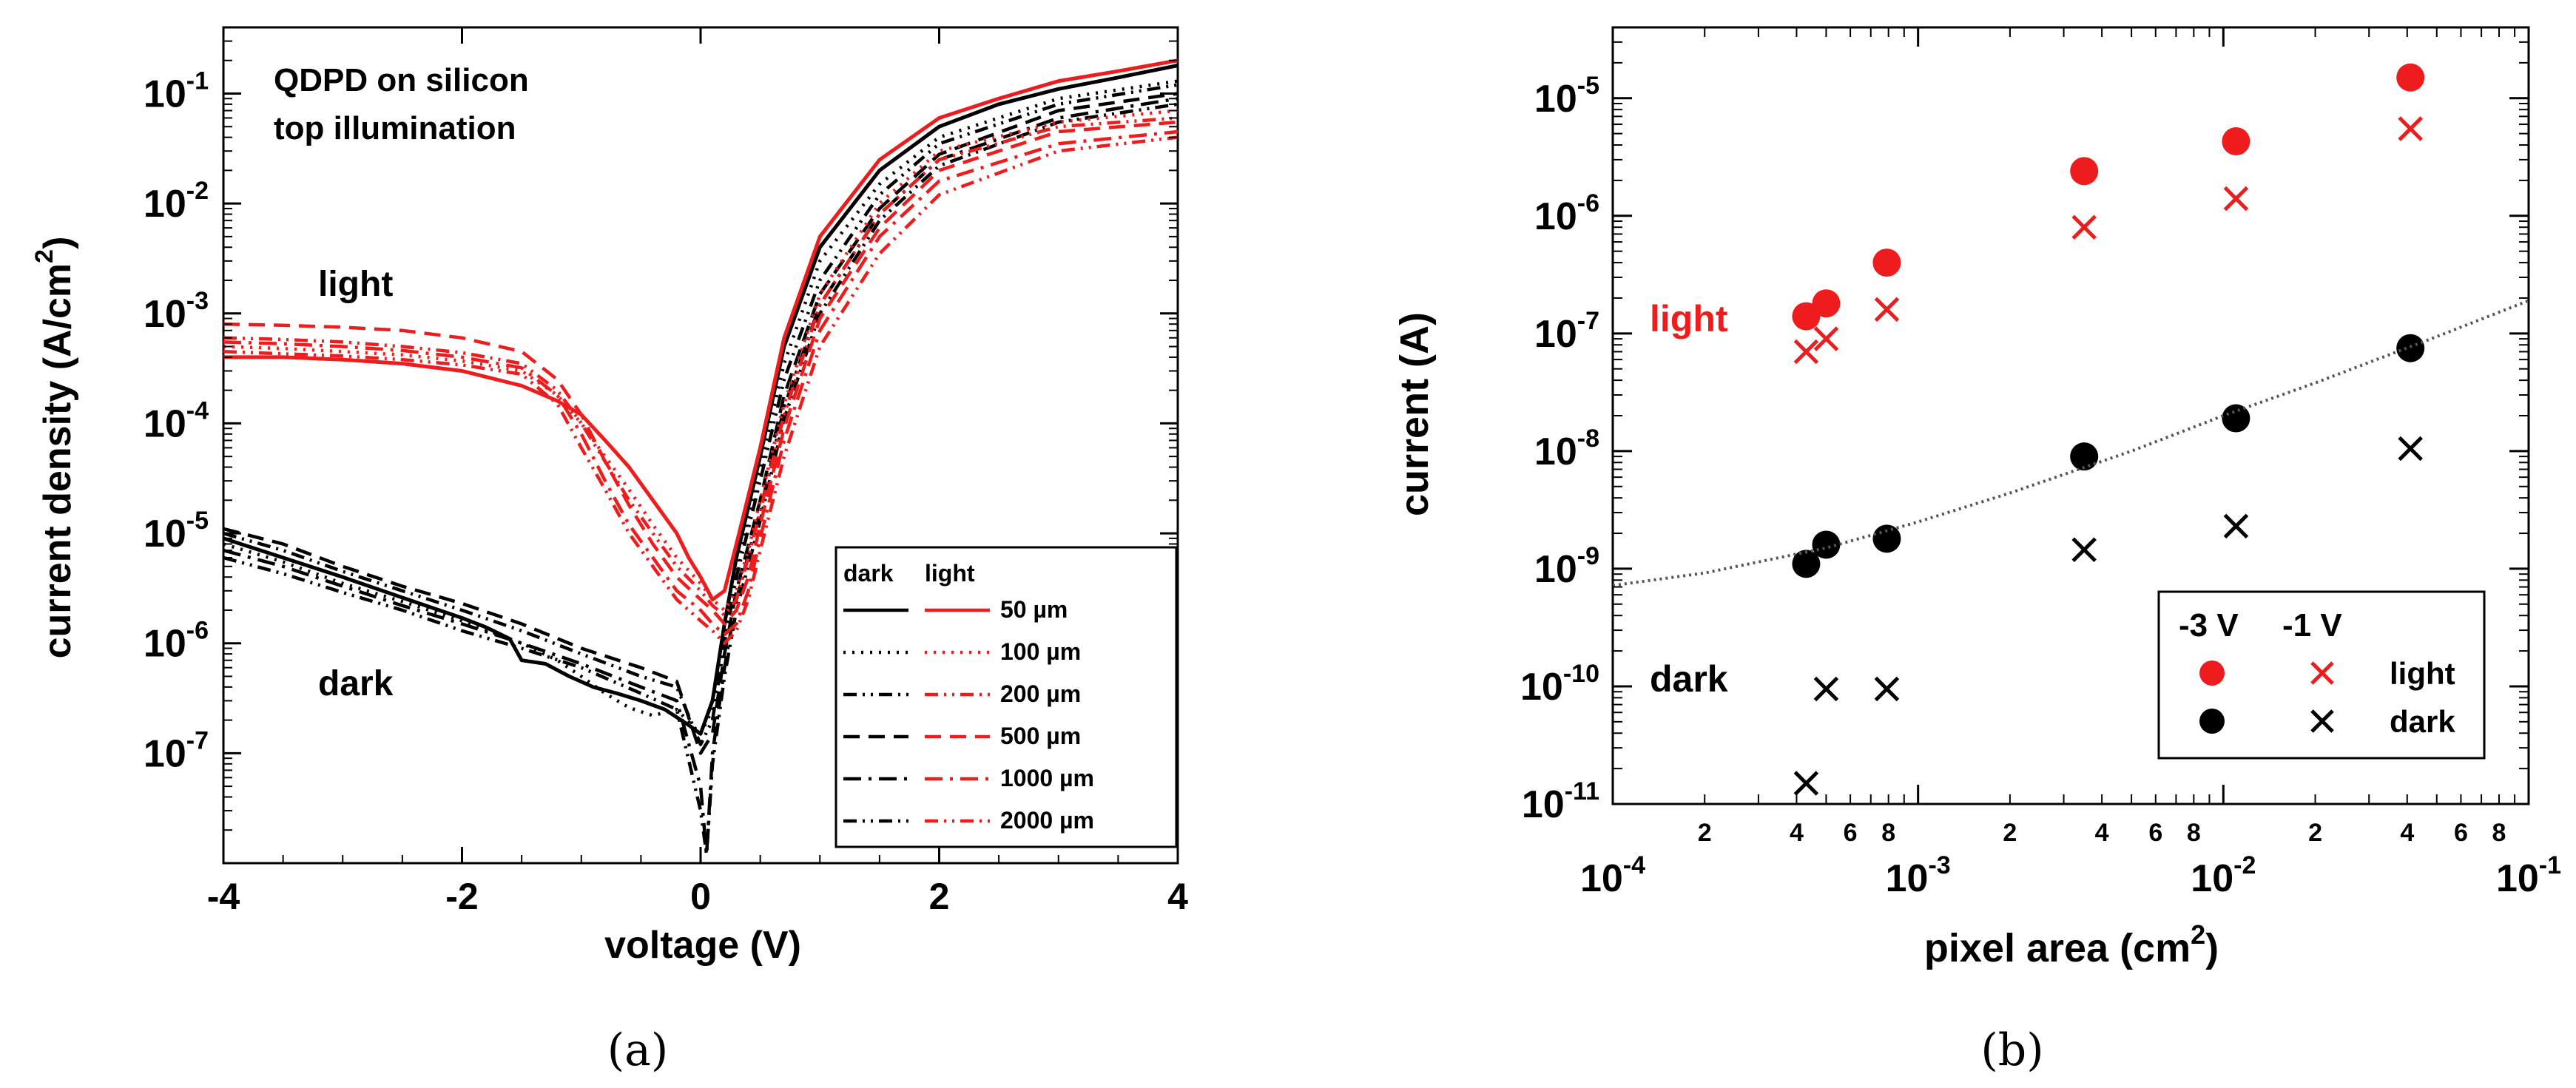 The image size is (2576, 1088). I want to click on fit-line-dark-3-v-fit, so click(2070, 443).